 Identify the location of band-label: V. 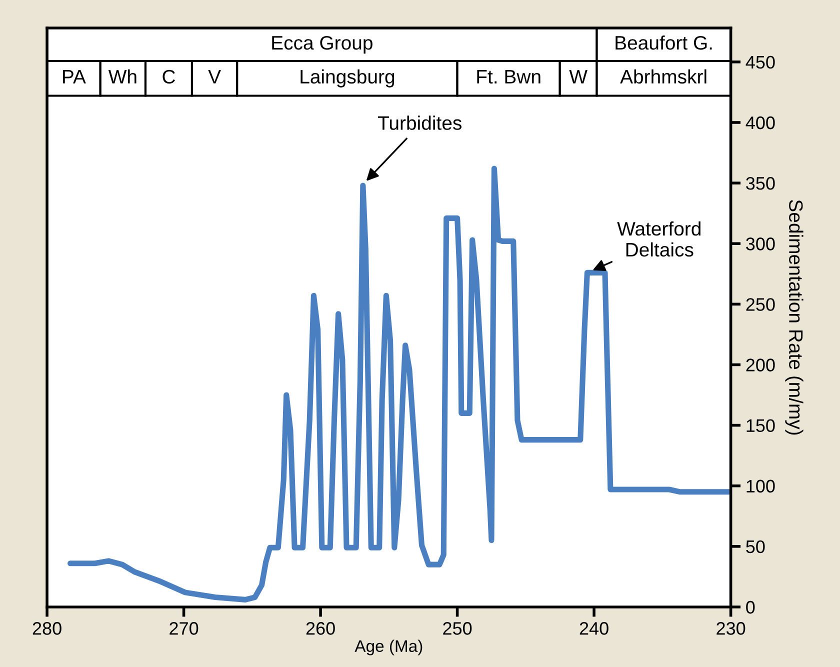
(214, 77).